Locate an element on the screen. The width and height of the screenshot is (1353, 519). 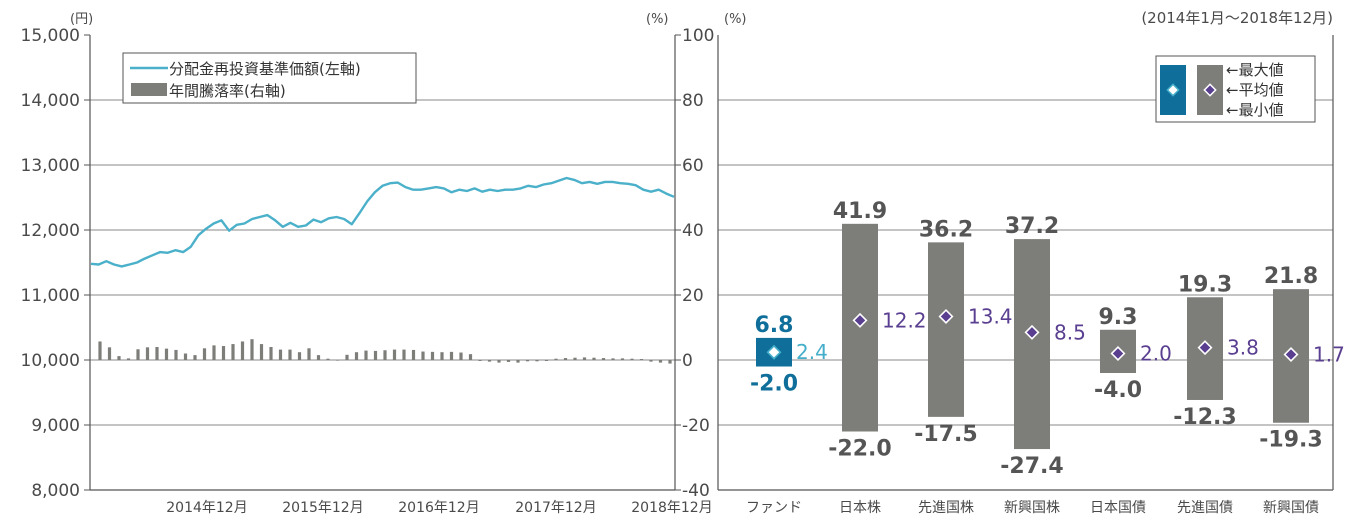
min-value-label: -17.5 is located at coordinates (945, 434).